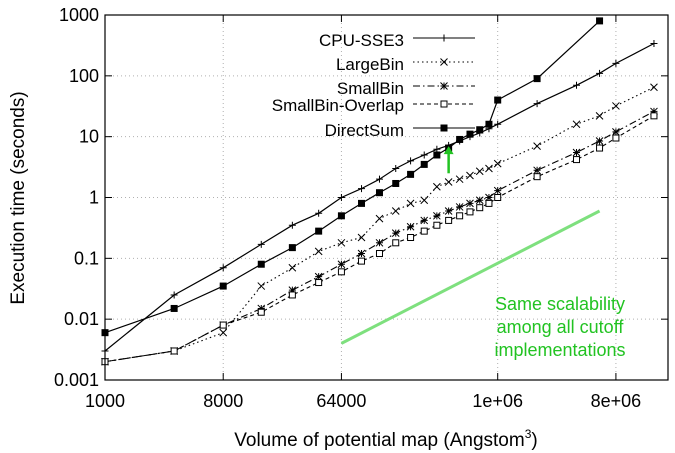 This screenshot has height=453, width=675. Describe the element at coordinates (528, 434) in the screenshot. I see `x-axis-label-superscript: 3` at that location.